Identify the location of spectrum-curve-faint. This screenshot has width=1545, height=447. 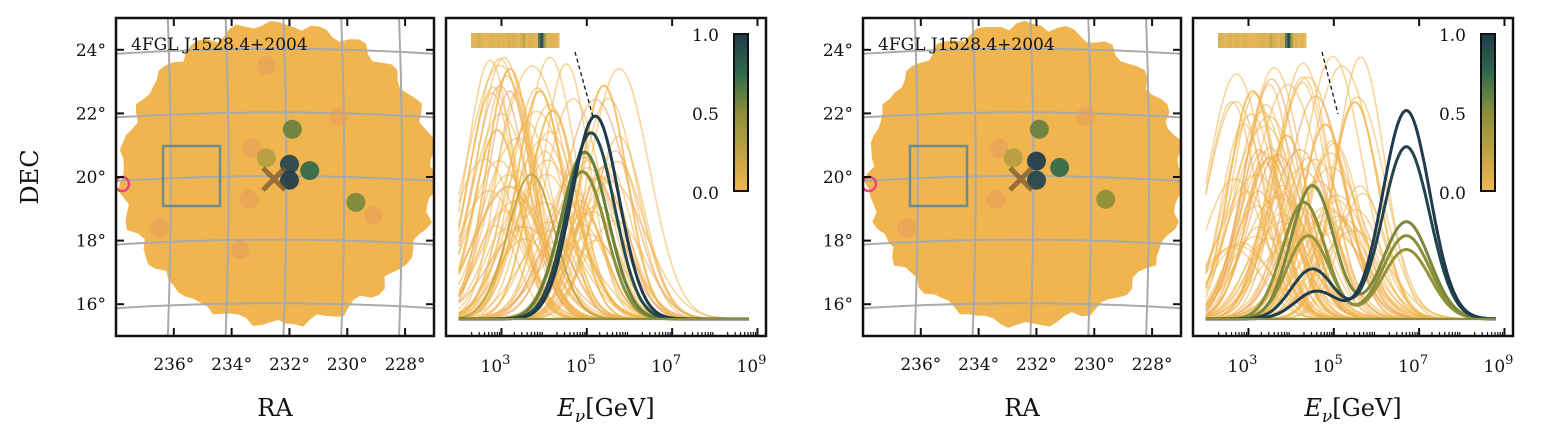
(591, 209).